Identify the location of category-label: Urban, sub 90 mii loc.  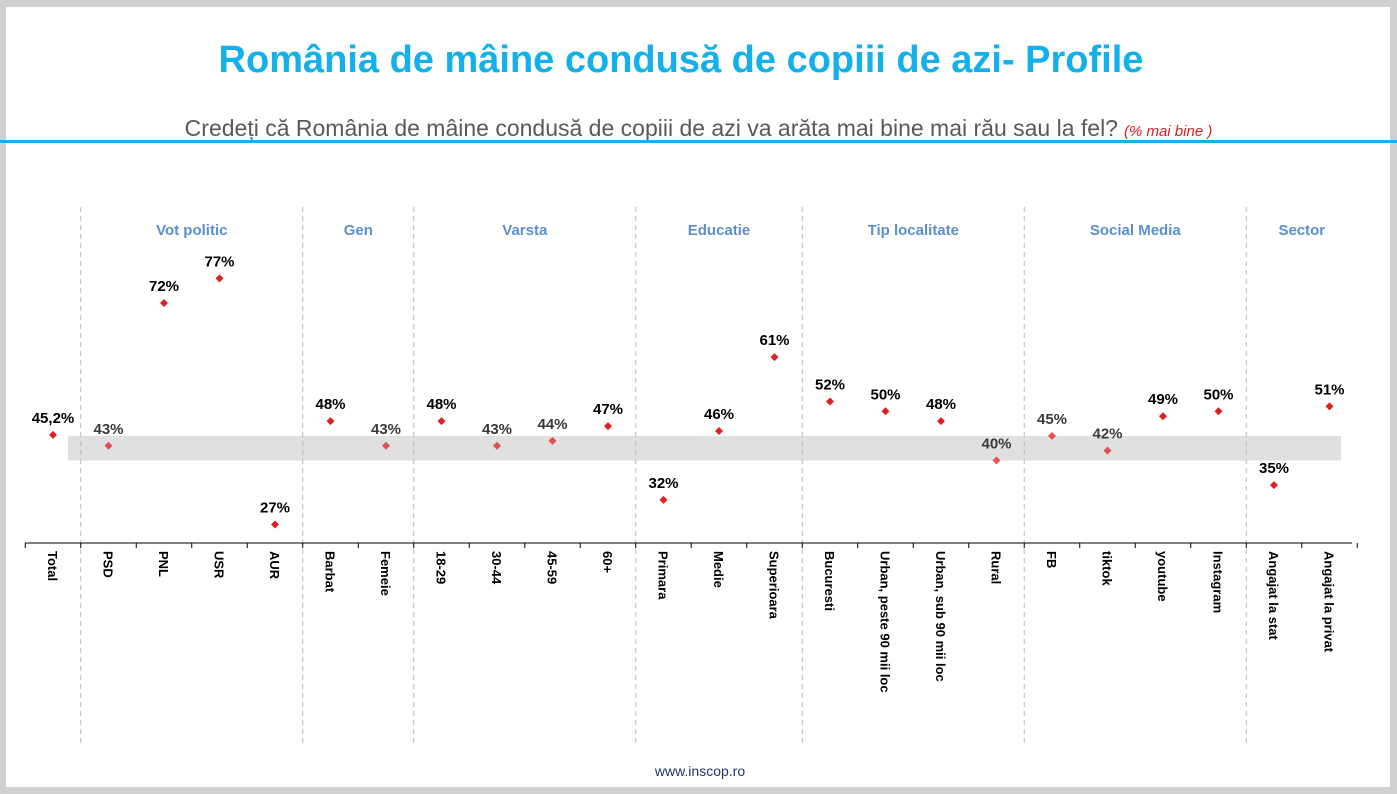
(940, 616).